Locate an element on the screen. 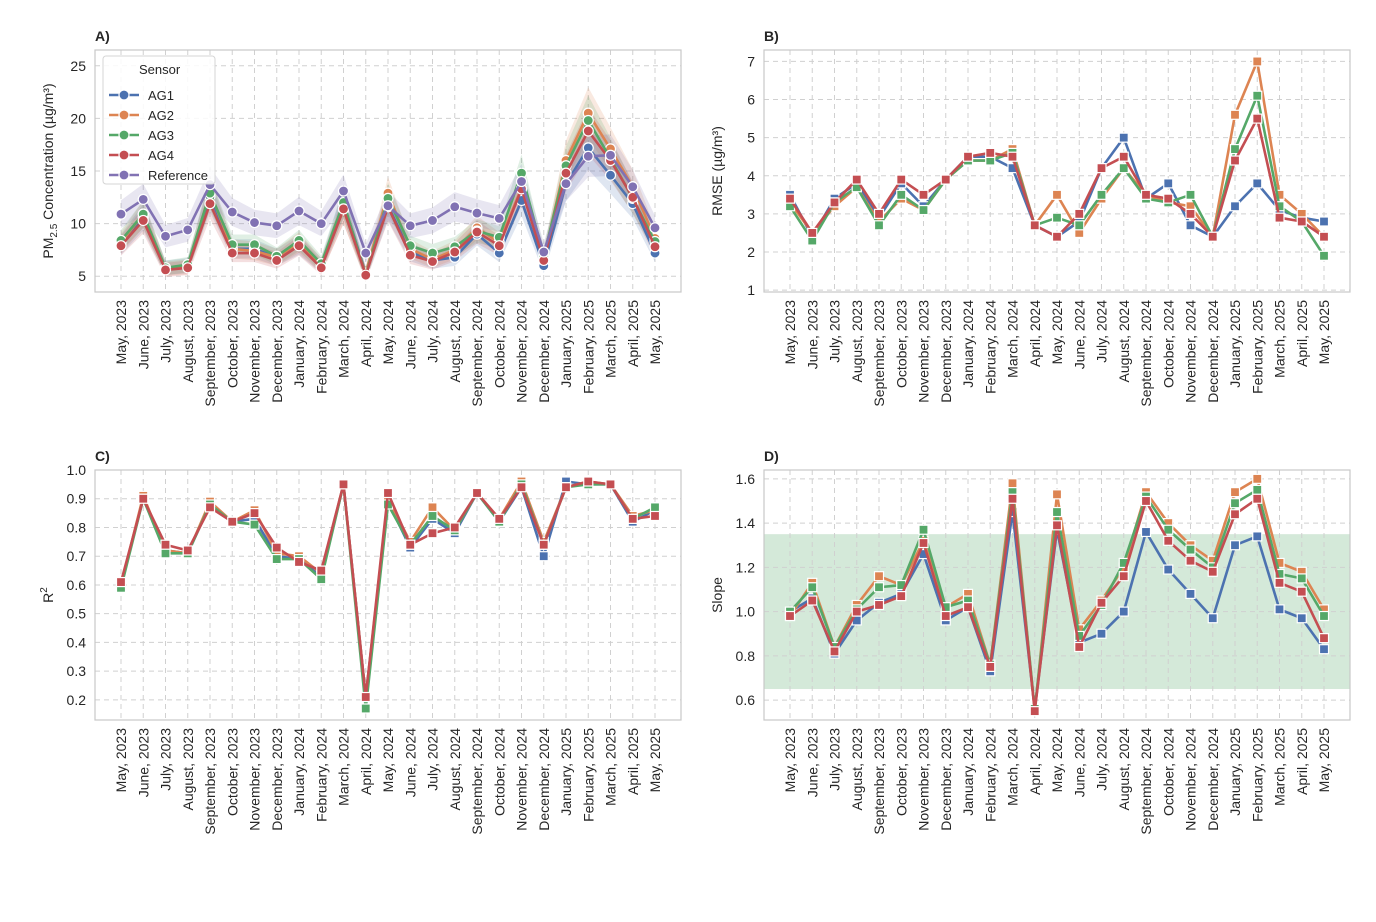 The height and width of the screenshot is (922, 1376). y-axis-label: Slope is located at coordinates (717, 595).